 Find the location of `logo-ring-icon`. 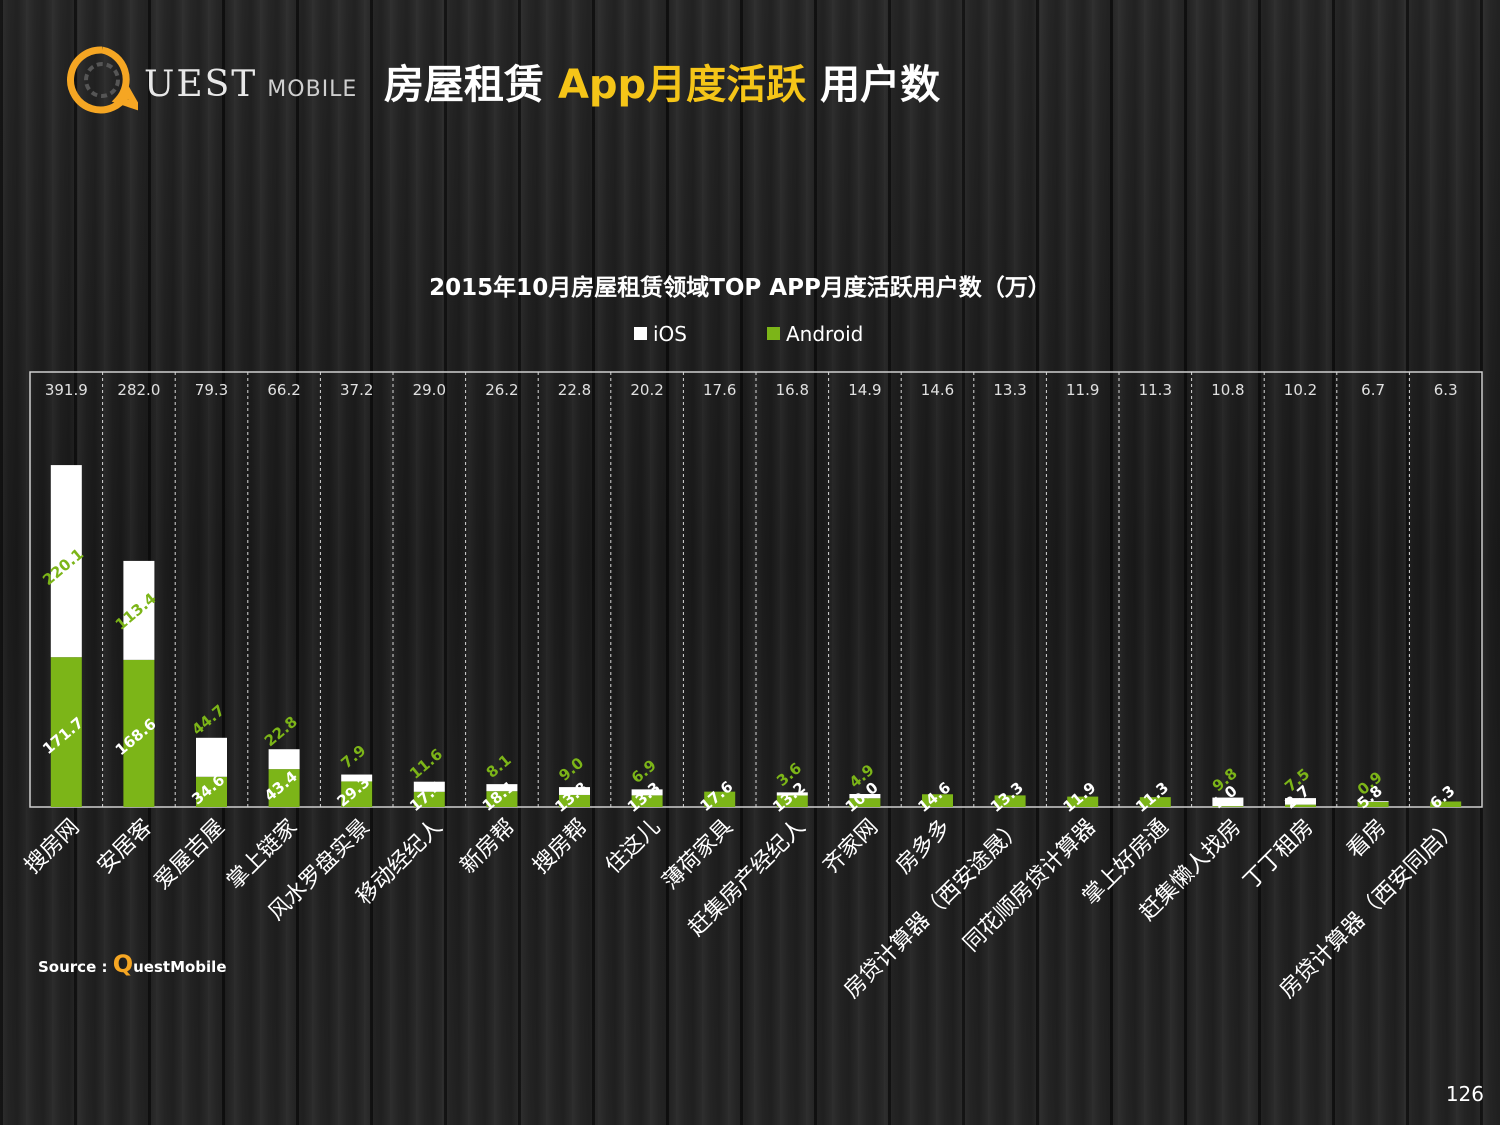

logo-ring-icon is located at coordinates (102, 80).